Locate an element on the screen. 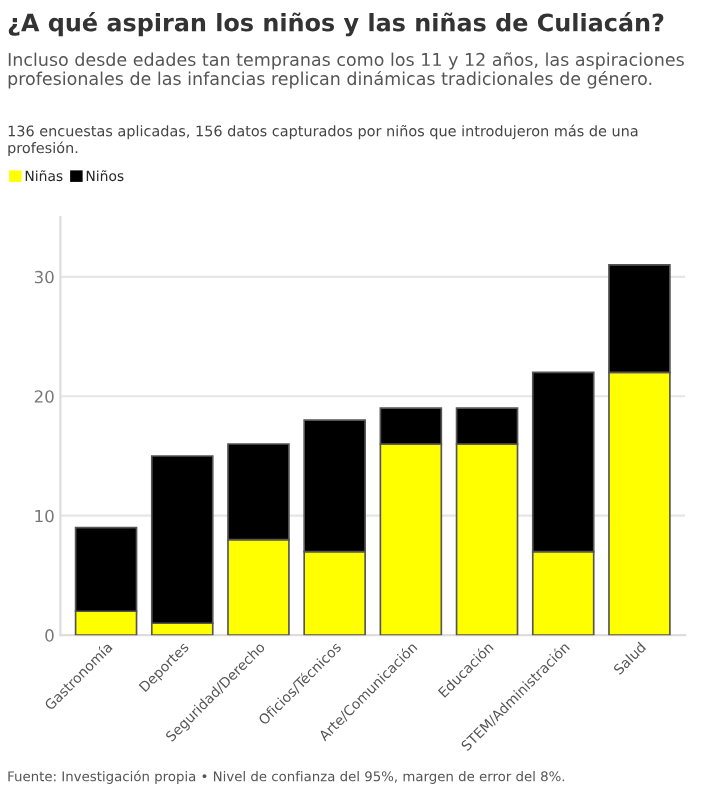 The height and width of the screenshot is (804, 710). y-tick-label: 10 is located at coordinates (44, 516).